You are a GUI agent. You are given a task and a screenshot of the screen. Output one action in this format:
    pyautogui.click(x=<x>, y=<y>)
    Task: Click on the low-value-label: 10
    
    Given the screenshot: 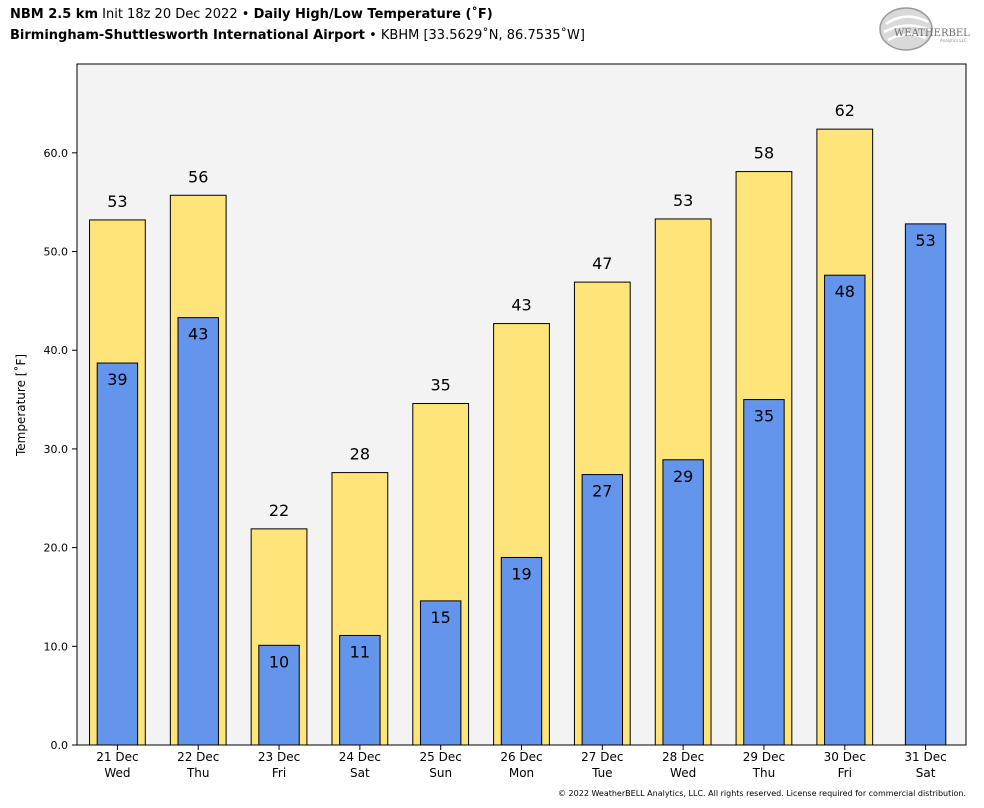 What is the action you would take?
    pyautogui.click(x=279, y=661)
    